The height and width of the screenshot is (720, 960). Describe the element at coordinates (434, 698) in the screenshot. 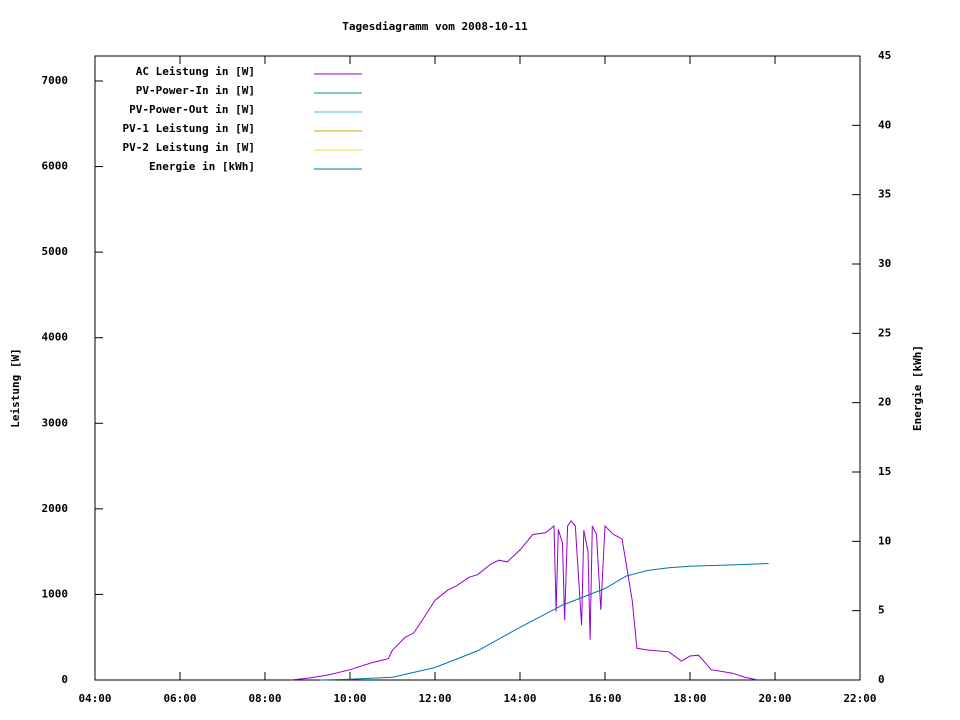

I see `x-tick-label: 12:00` at that location.